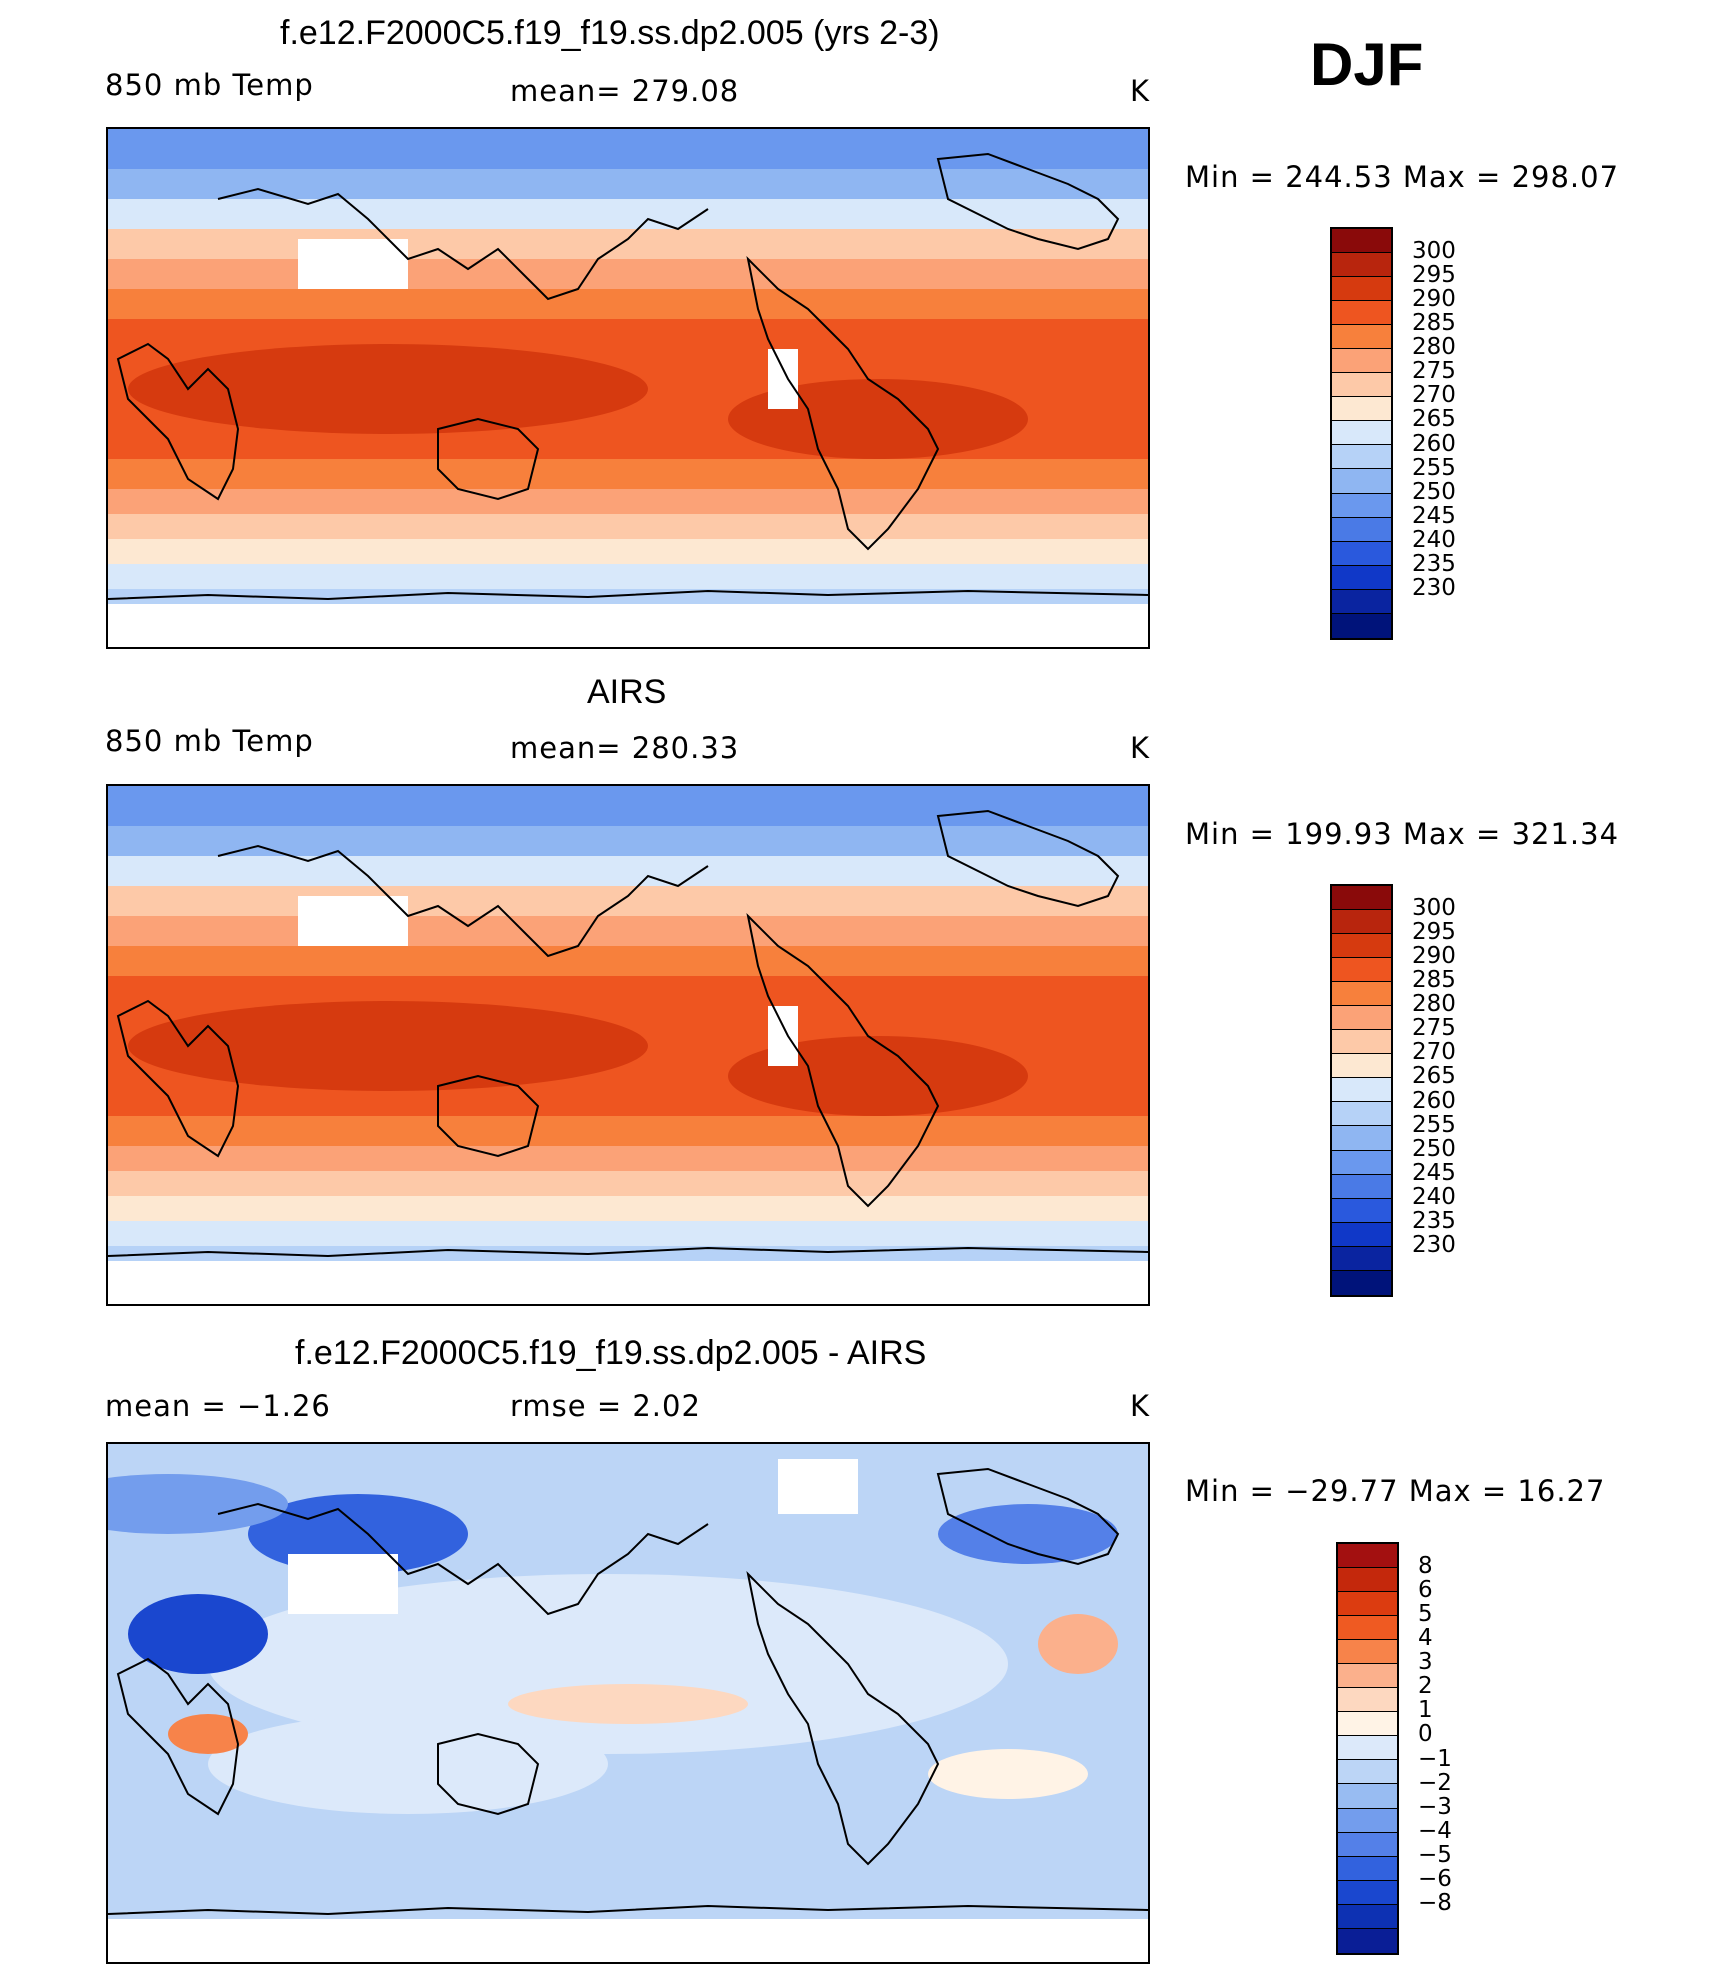  Describe the element at coordinates (209, 85) in the screenshot. I see `panel1-variable-label: 850 mb Temp` at that location.